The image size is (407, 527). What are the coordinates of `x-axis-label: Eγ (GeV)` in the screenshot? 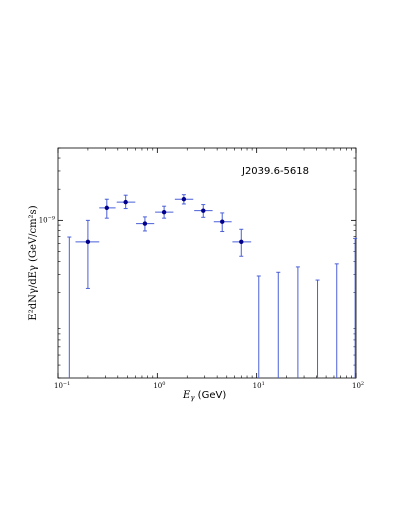 It's located at (204, 396).